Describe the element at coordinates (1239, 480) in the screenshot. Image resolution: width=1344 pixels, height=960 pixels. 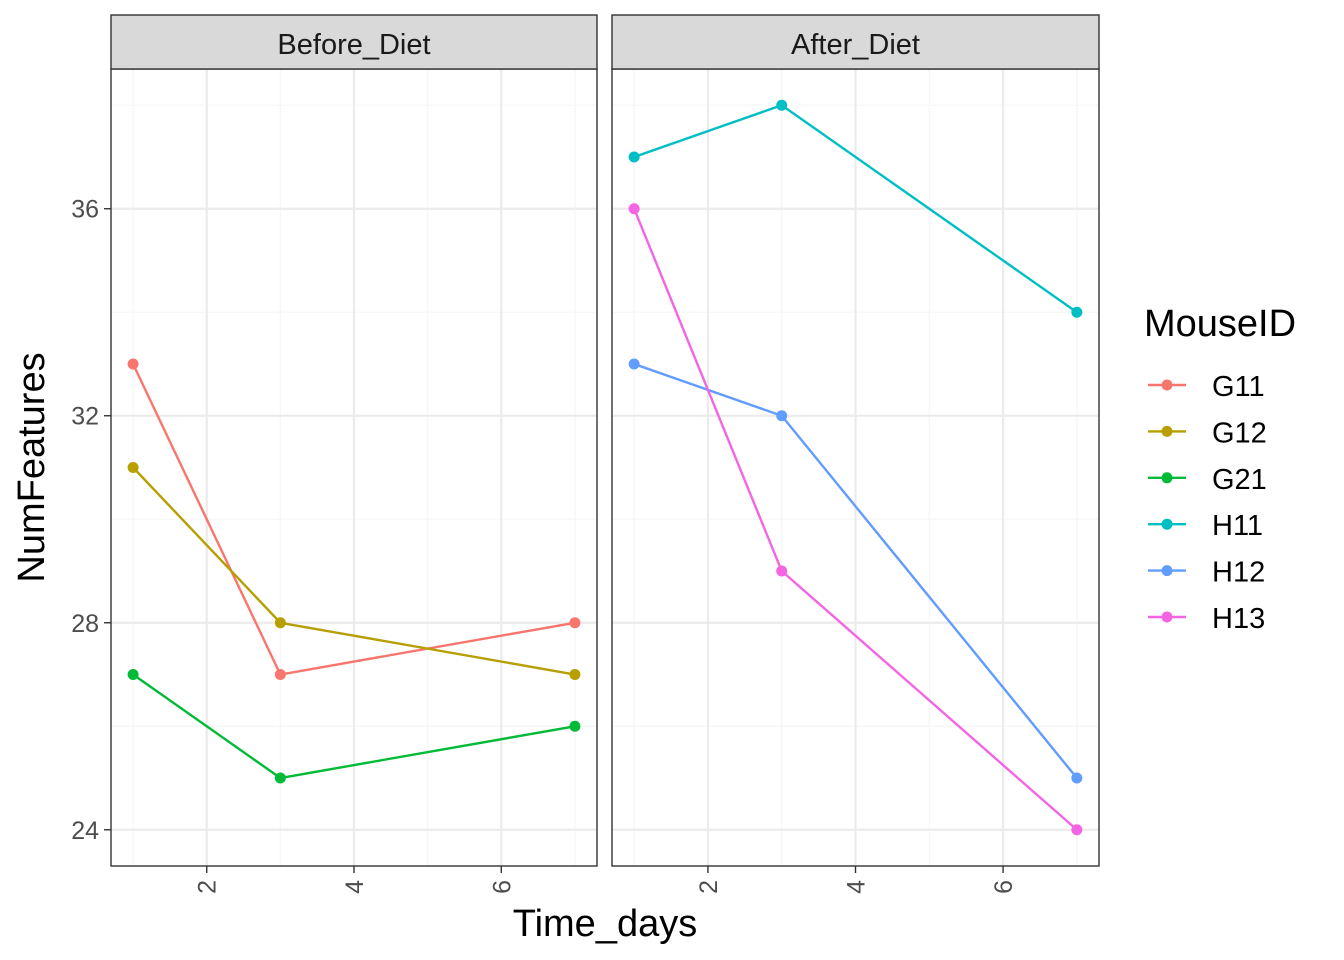
I see `legend-label-g21: G21` at that location.